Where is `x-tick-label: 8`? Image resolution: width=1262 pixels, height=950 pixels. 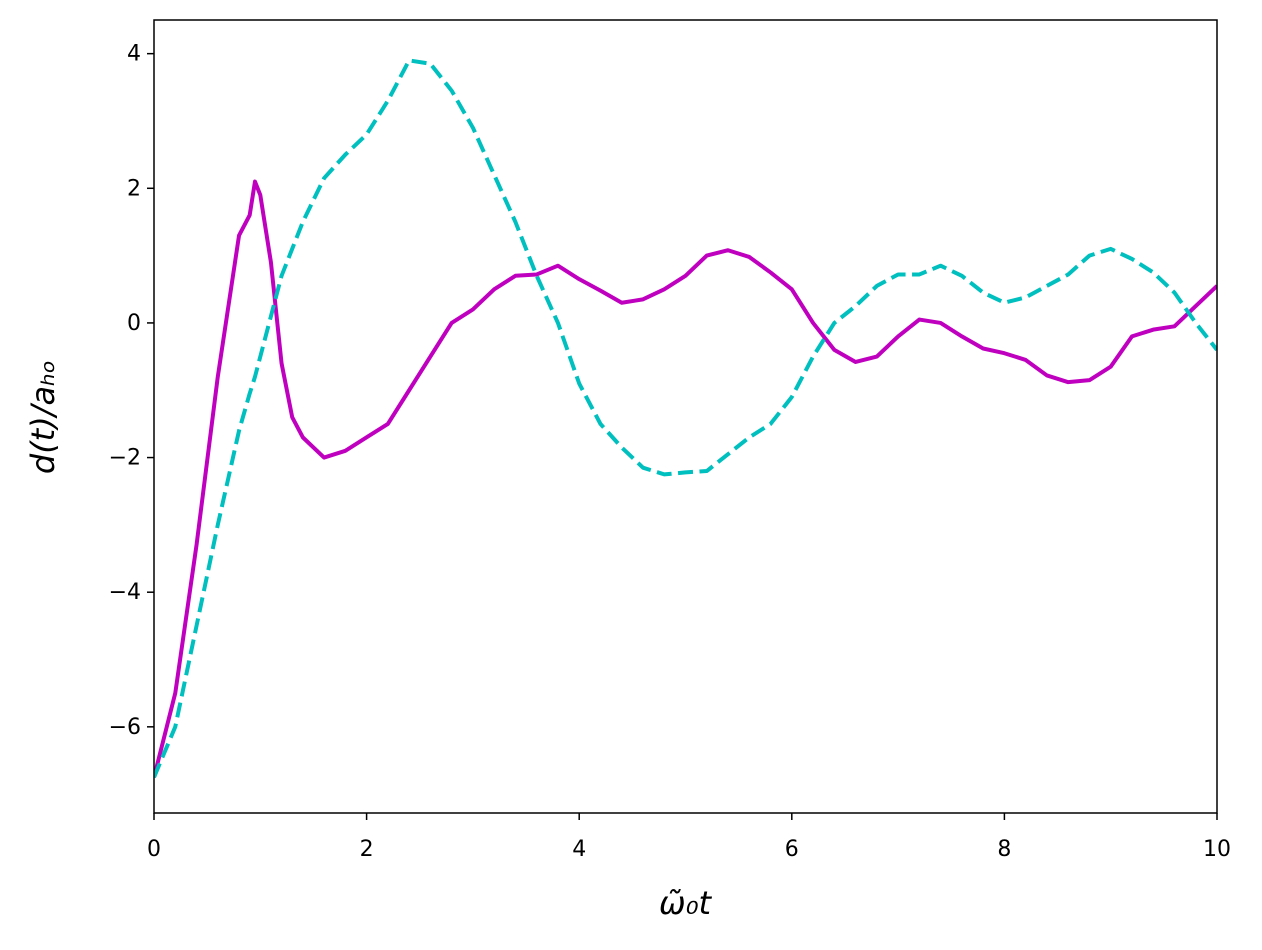 x-tick-label: 8 is located at coordinates (1004, 849).